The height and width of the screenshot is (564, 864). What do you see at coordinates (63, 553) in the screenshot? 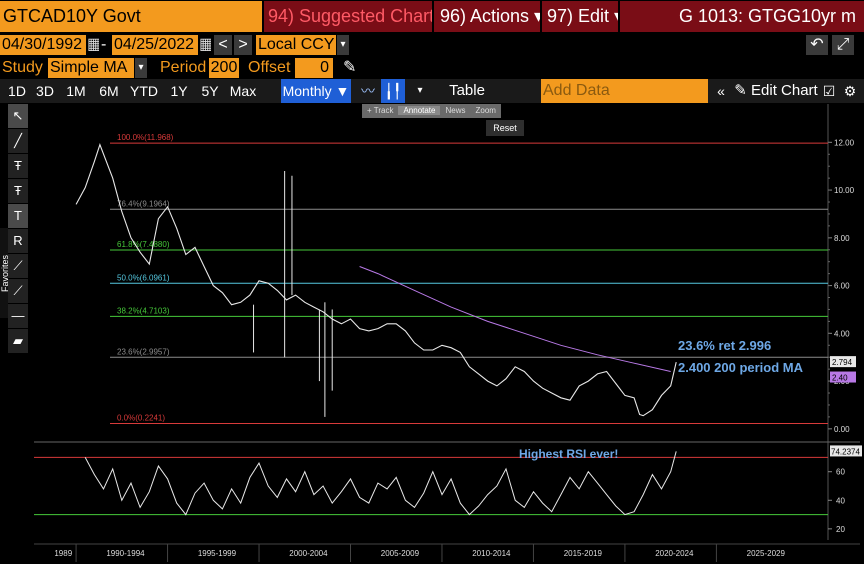
I see `x-tick-label: 1989` at bounding box center [63, 553].